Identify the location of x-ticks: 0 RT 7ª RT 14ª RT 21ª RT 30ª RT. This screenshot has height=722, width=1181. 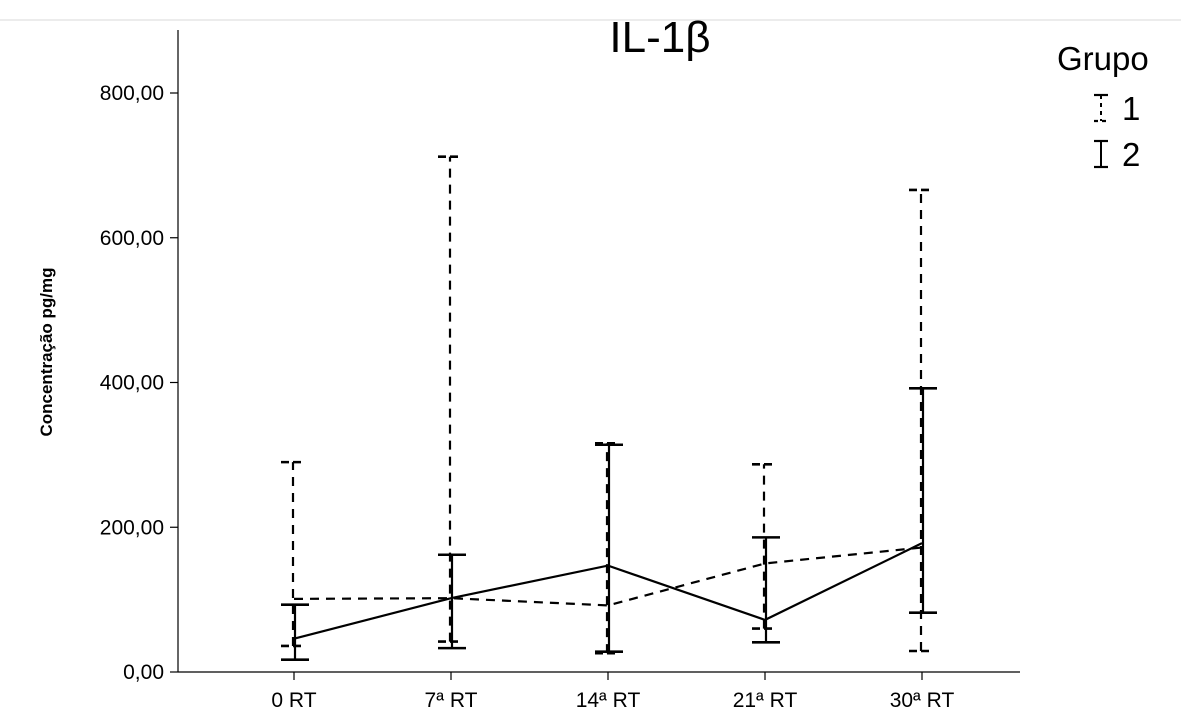
(612, 692).